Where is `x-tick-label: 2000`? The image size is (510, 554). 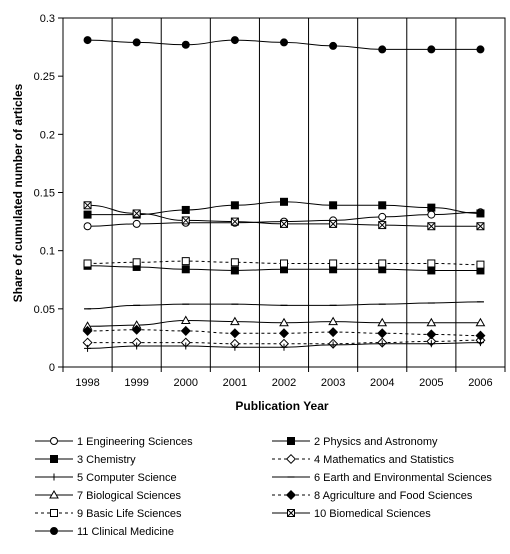 x-tick-label: 2000 is located at coordinates (186, 383).